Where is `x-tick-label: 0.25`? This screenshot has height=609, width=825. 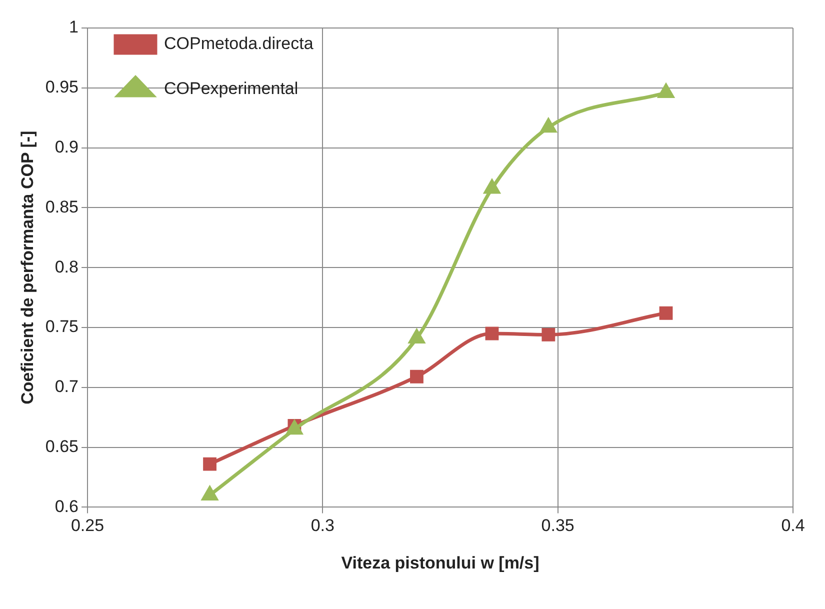
x-tick-label: 0.25 is located at coordinates (87, 526).